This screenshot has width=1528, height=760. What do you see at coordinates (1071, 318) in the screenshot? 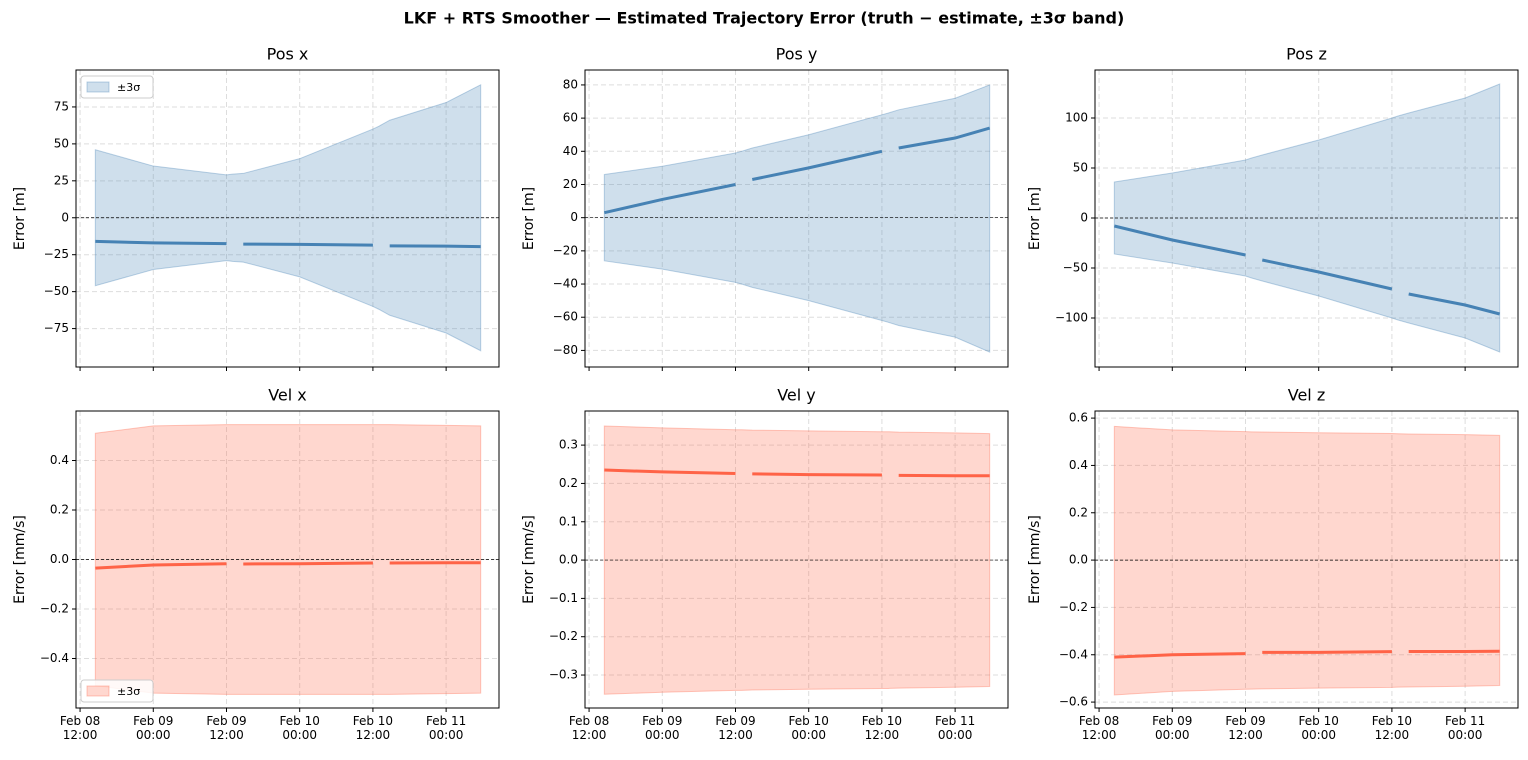
I see `y-tick-label: −100` at bounding box center [1071, 318].